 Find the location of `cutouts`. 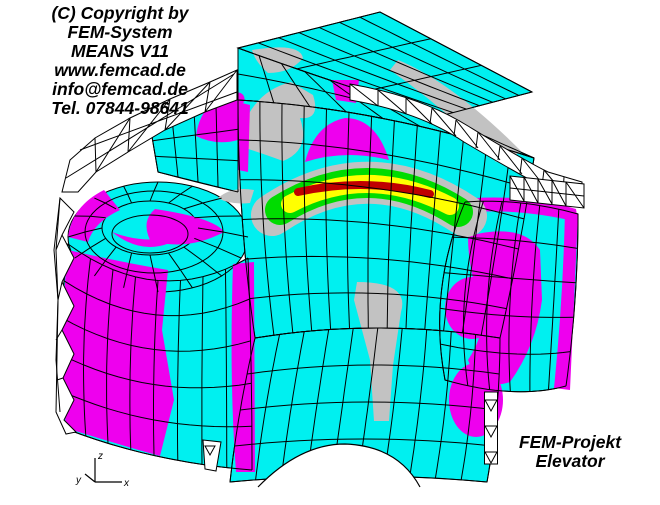

cutouts is located at coordinates (350, 439).